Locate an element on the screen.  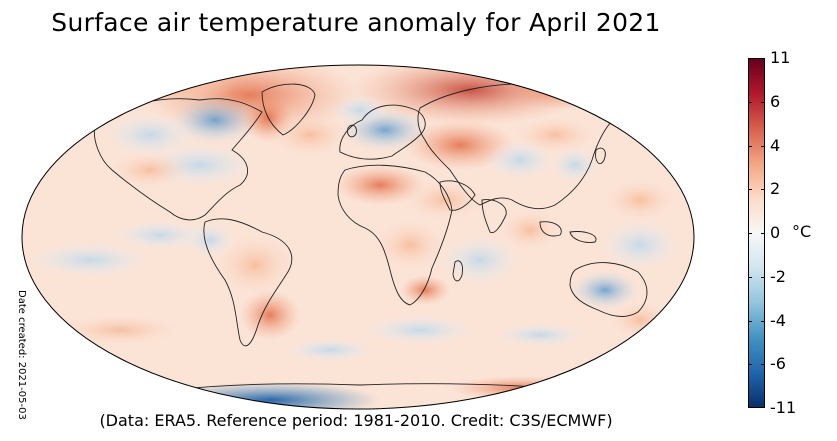
date-created-label: Date created: 2021-05-03 is located at coordinates (21, 355).